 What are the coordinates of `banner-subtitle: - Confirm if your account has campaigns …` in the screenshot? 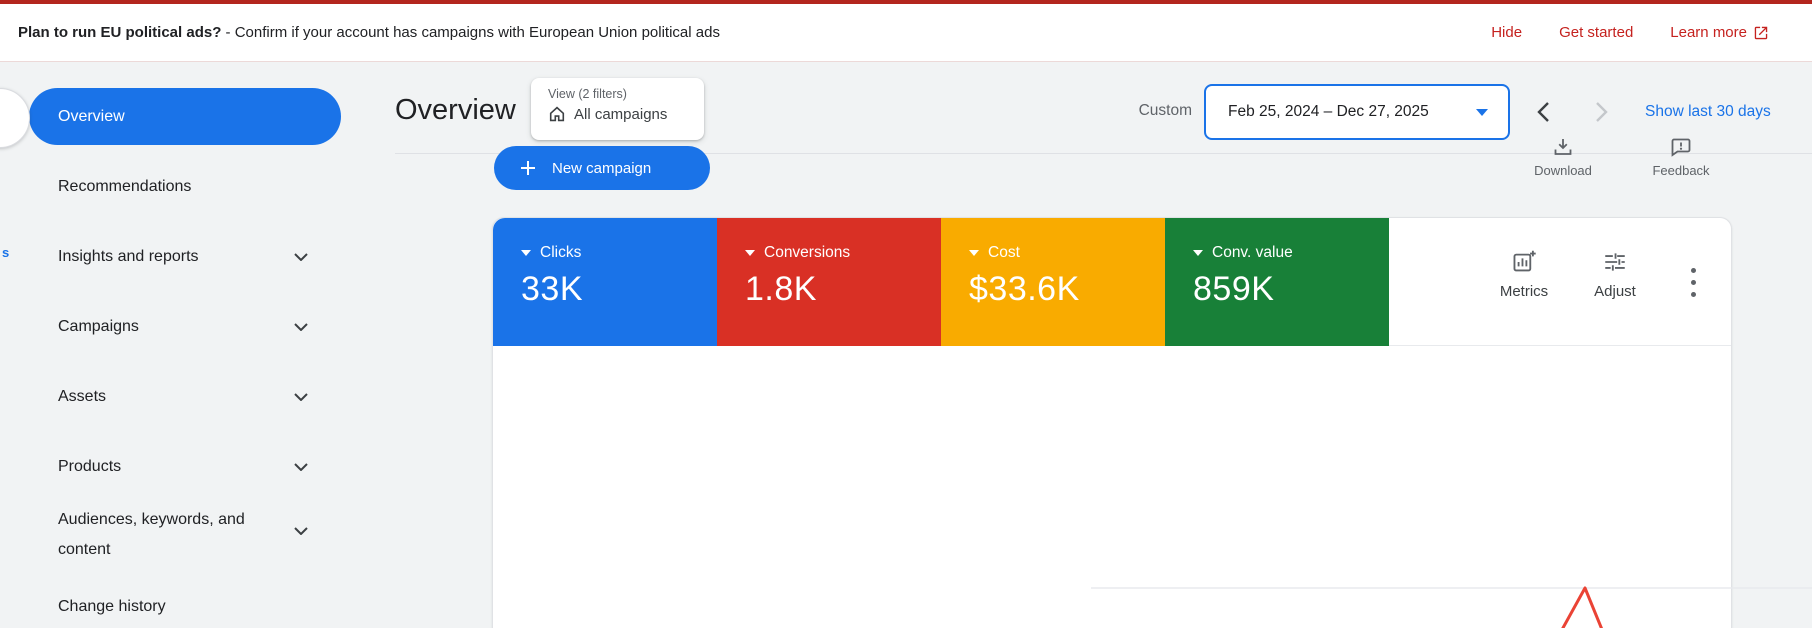 It's located at (472, 32).